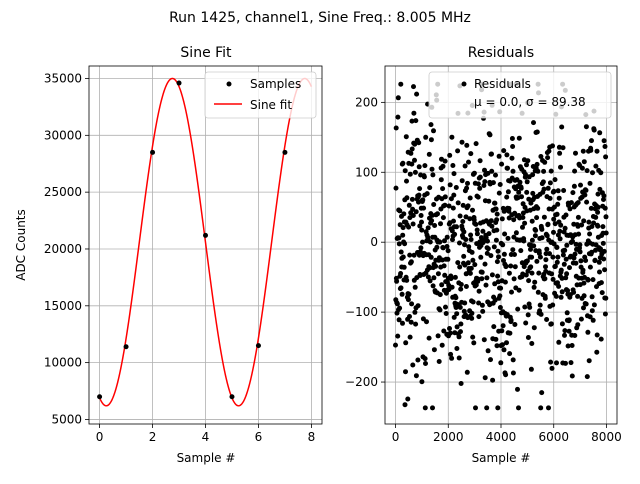  Describe the element at coordinates (206, 53) in the screenshot. I see `sine-fit-title: Sine Fit` at that location.